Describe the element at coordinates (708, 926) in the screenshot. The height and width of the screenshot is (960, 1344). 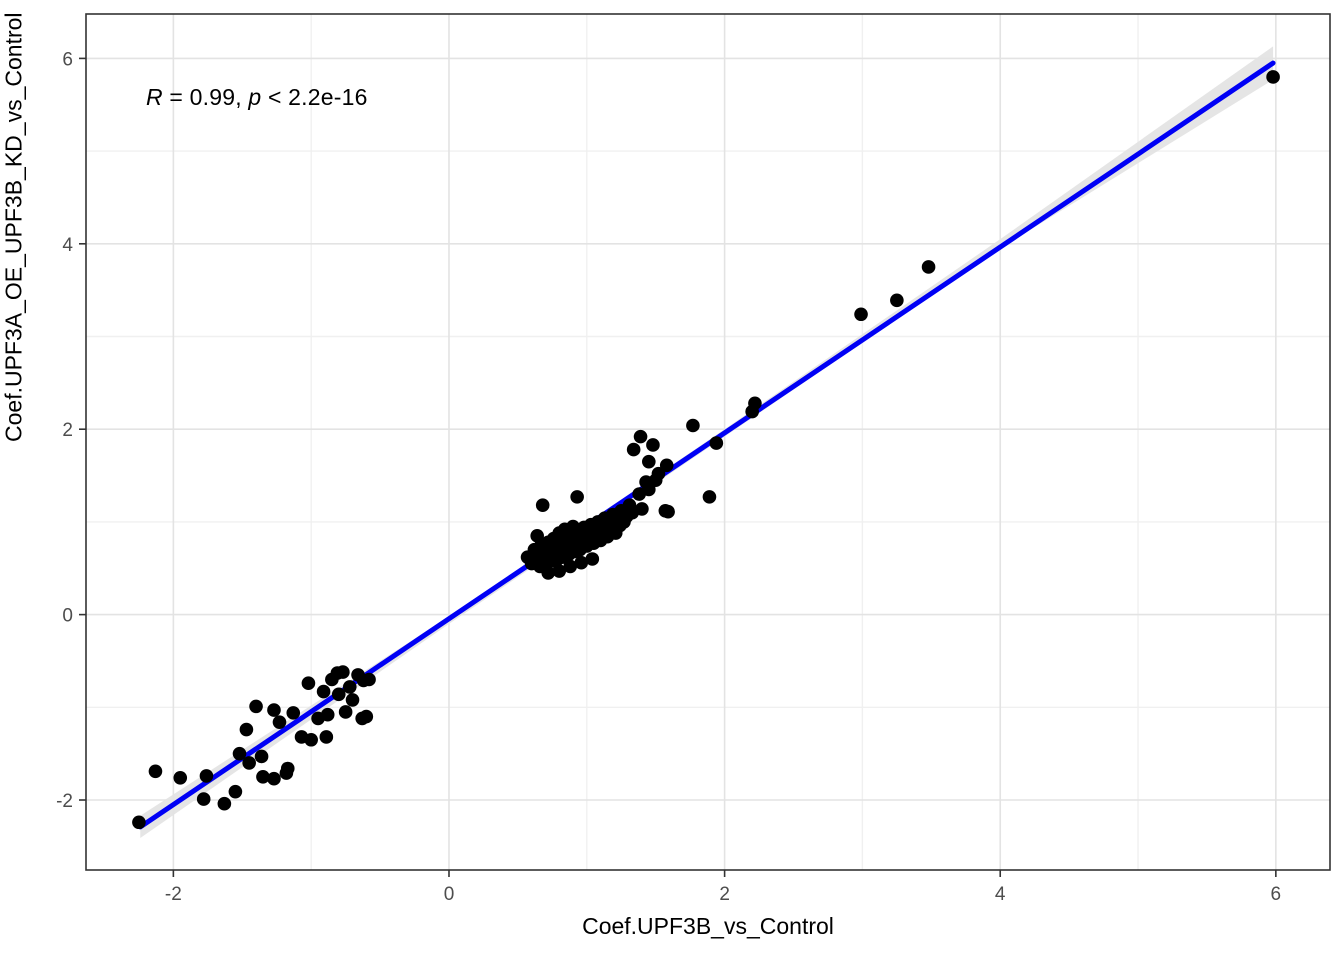
I see `x-axis-title: Coef.UPF3B_vs_Control` at that location.